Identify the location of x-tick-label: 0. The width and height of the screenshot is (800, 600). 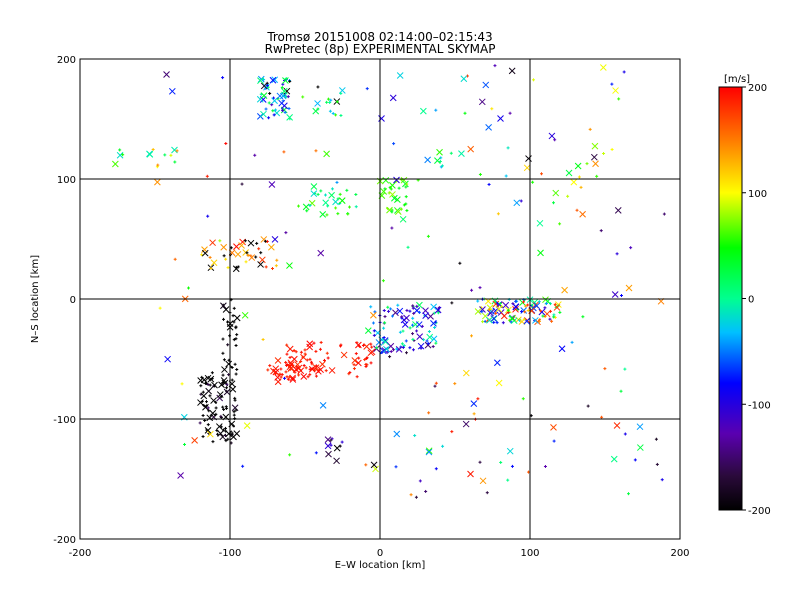
(380, 553).